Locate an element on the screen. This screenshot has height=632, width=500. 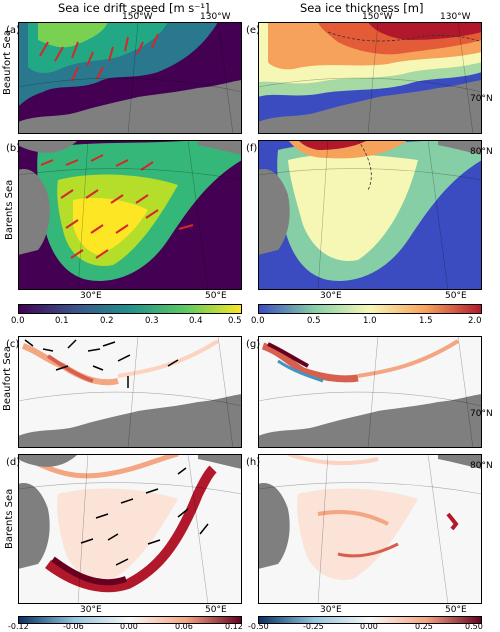
panel-label-h: (h) is located at coordinates (253, 462).